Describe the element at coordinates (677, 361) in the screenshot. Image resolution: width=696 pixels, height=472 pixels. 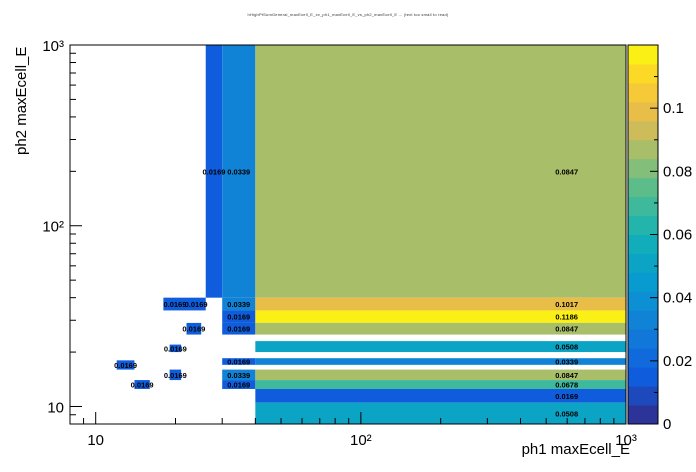
I see `colorbar-tick-label: 0.02` at that location.